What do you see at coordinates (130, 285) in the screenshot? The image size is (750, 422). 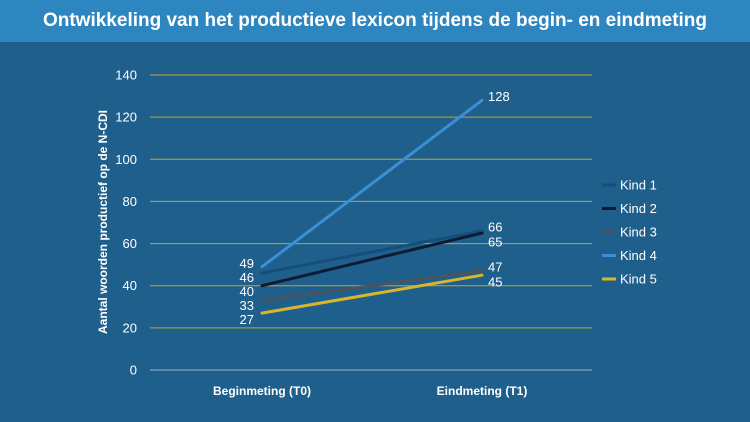 I see `y-tick-label: 40` at bounding box center [130, 285].